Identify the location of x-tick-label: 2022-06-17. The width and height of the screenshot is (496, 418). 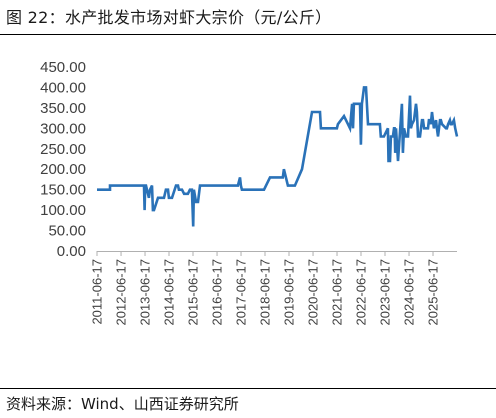
(361, 292).